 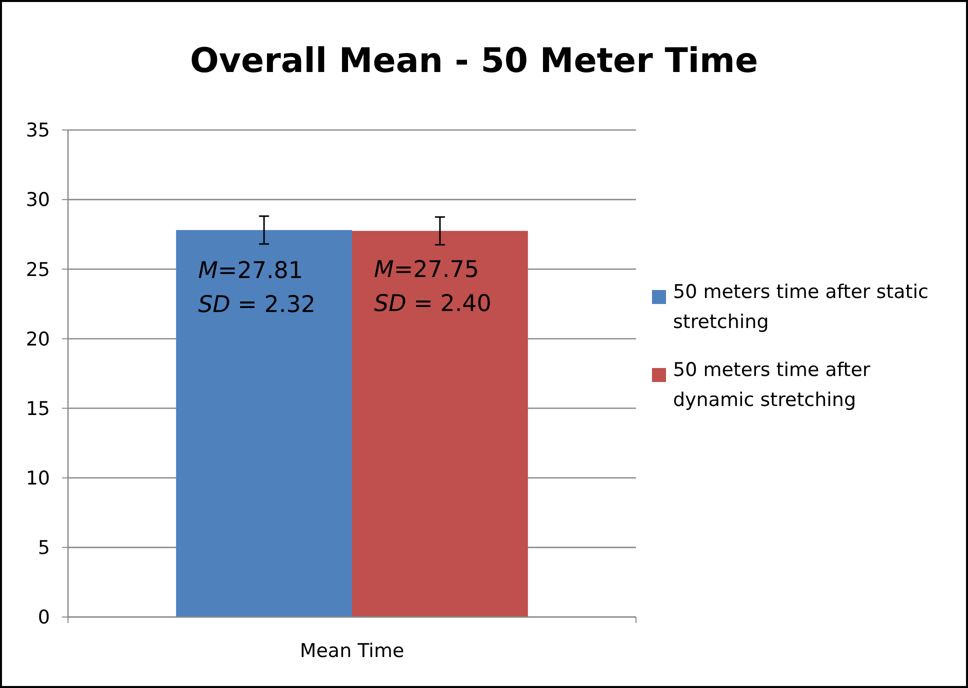 What do you see at coordinates (433, 286) in the screenshot?
I see `annotation: M=27.75 SD = 2.40` at bounding box center [433, 286].